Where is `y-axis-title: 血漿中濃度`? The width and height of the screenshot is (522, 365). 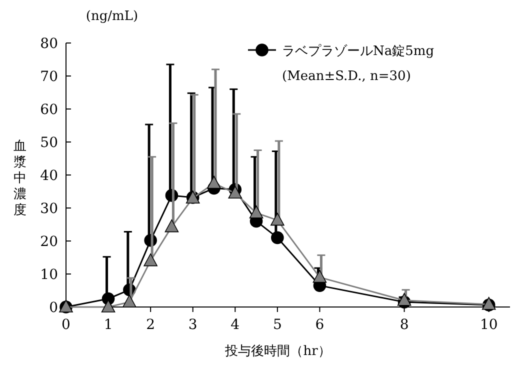
y-axis-title: 血漿中濃度 is located at coordinates (20, 178).